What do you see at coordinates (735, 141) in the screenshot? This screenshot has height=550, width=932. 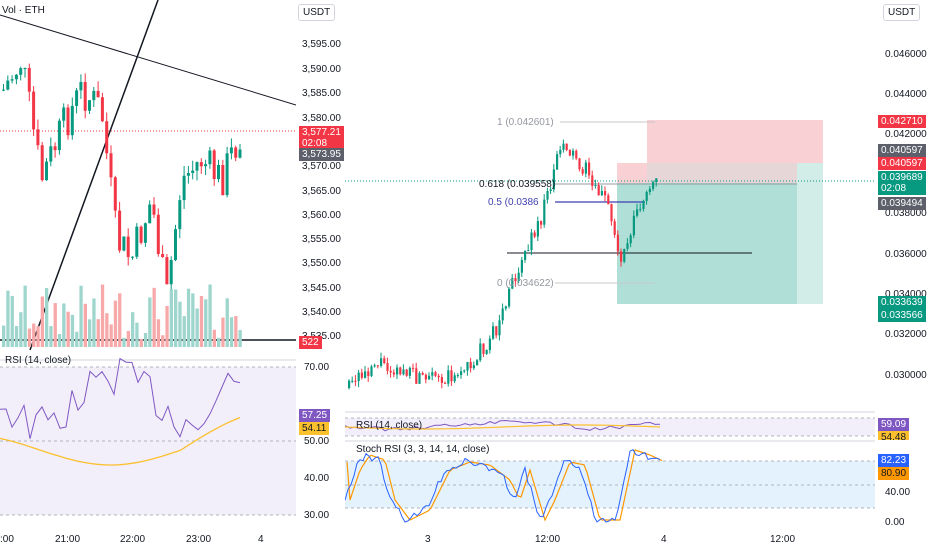 I see `stop-loss-zone` at bounding box center [735, 141].